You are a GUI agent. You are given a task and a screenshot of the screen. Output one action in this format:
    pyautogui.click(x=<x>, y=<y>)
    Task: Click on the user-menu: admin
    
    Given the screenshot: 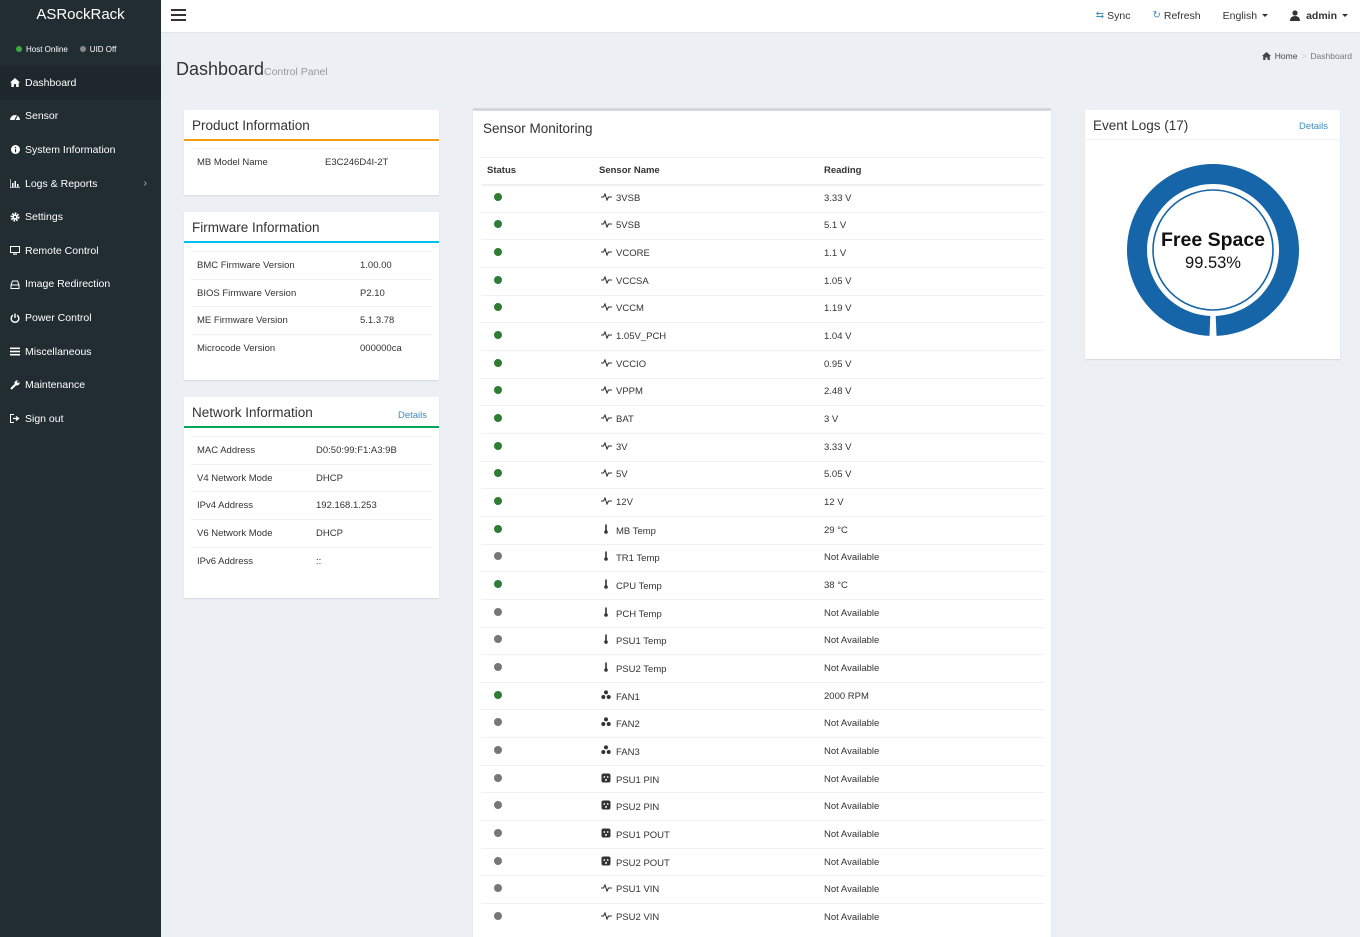 What is the action you would take?
    pyautogui.click(x=1319, y=16)
    